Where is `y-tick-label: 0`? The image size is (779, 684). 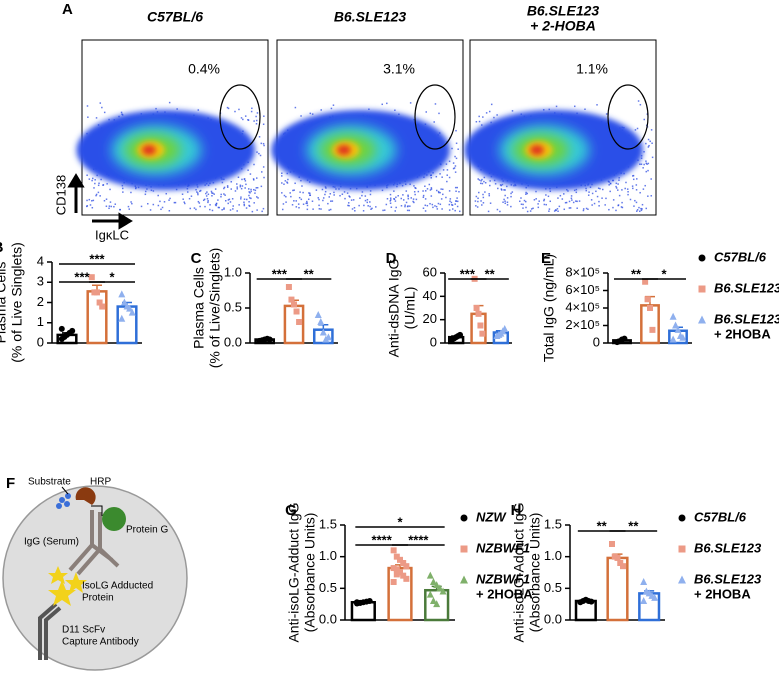 y-tick-label: 0 is located at coordinates (433, 341).